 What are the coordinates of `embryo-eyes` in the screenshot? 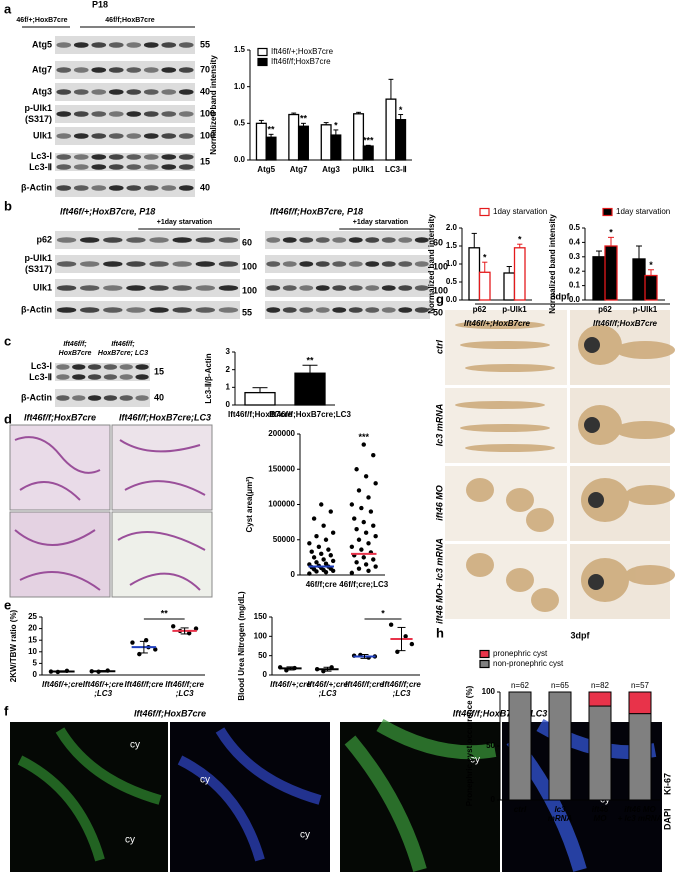 It's located at (594, 463).